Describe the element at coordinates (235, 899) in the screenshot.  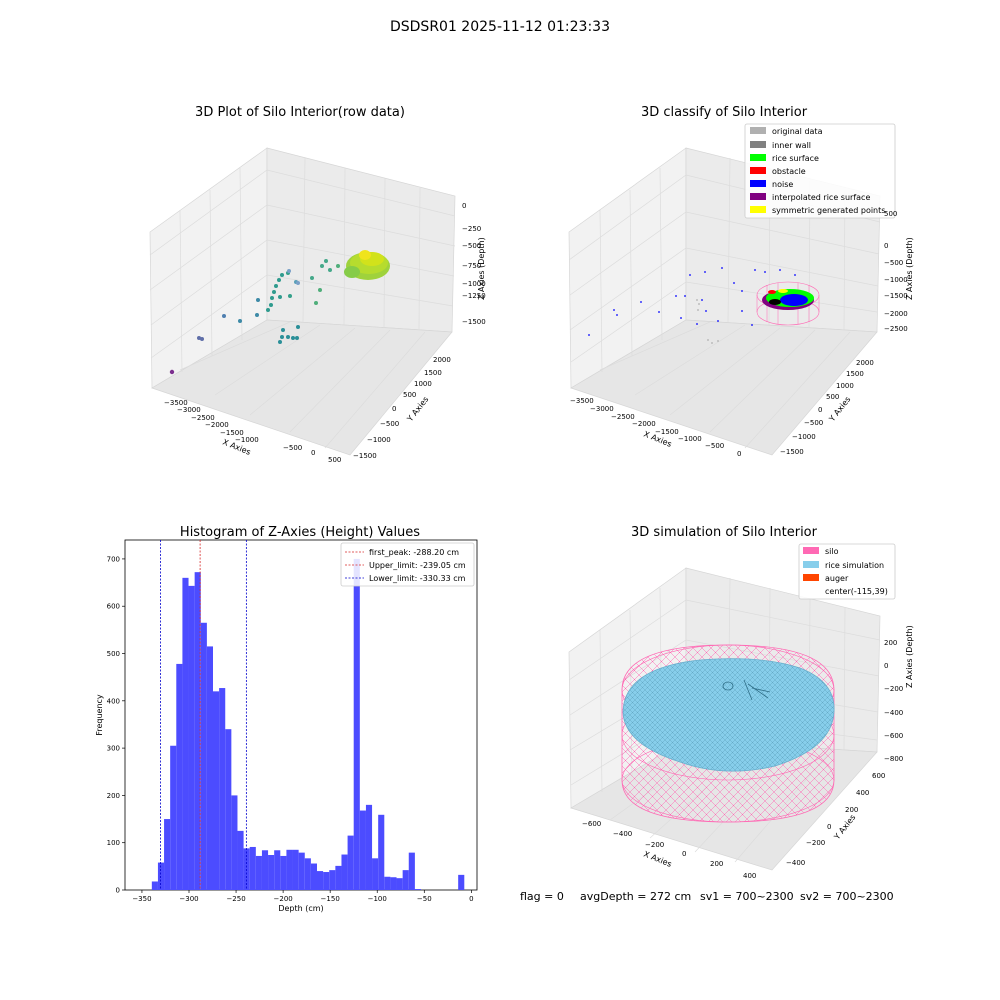
I see `histogram-x-tick-label-2: −250` at that location.